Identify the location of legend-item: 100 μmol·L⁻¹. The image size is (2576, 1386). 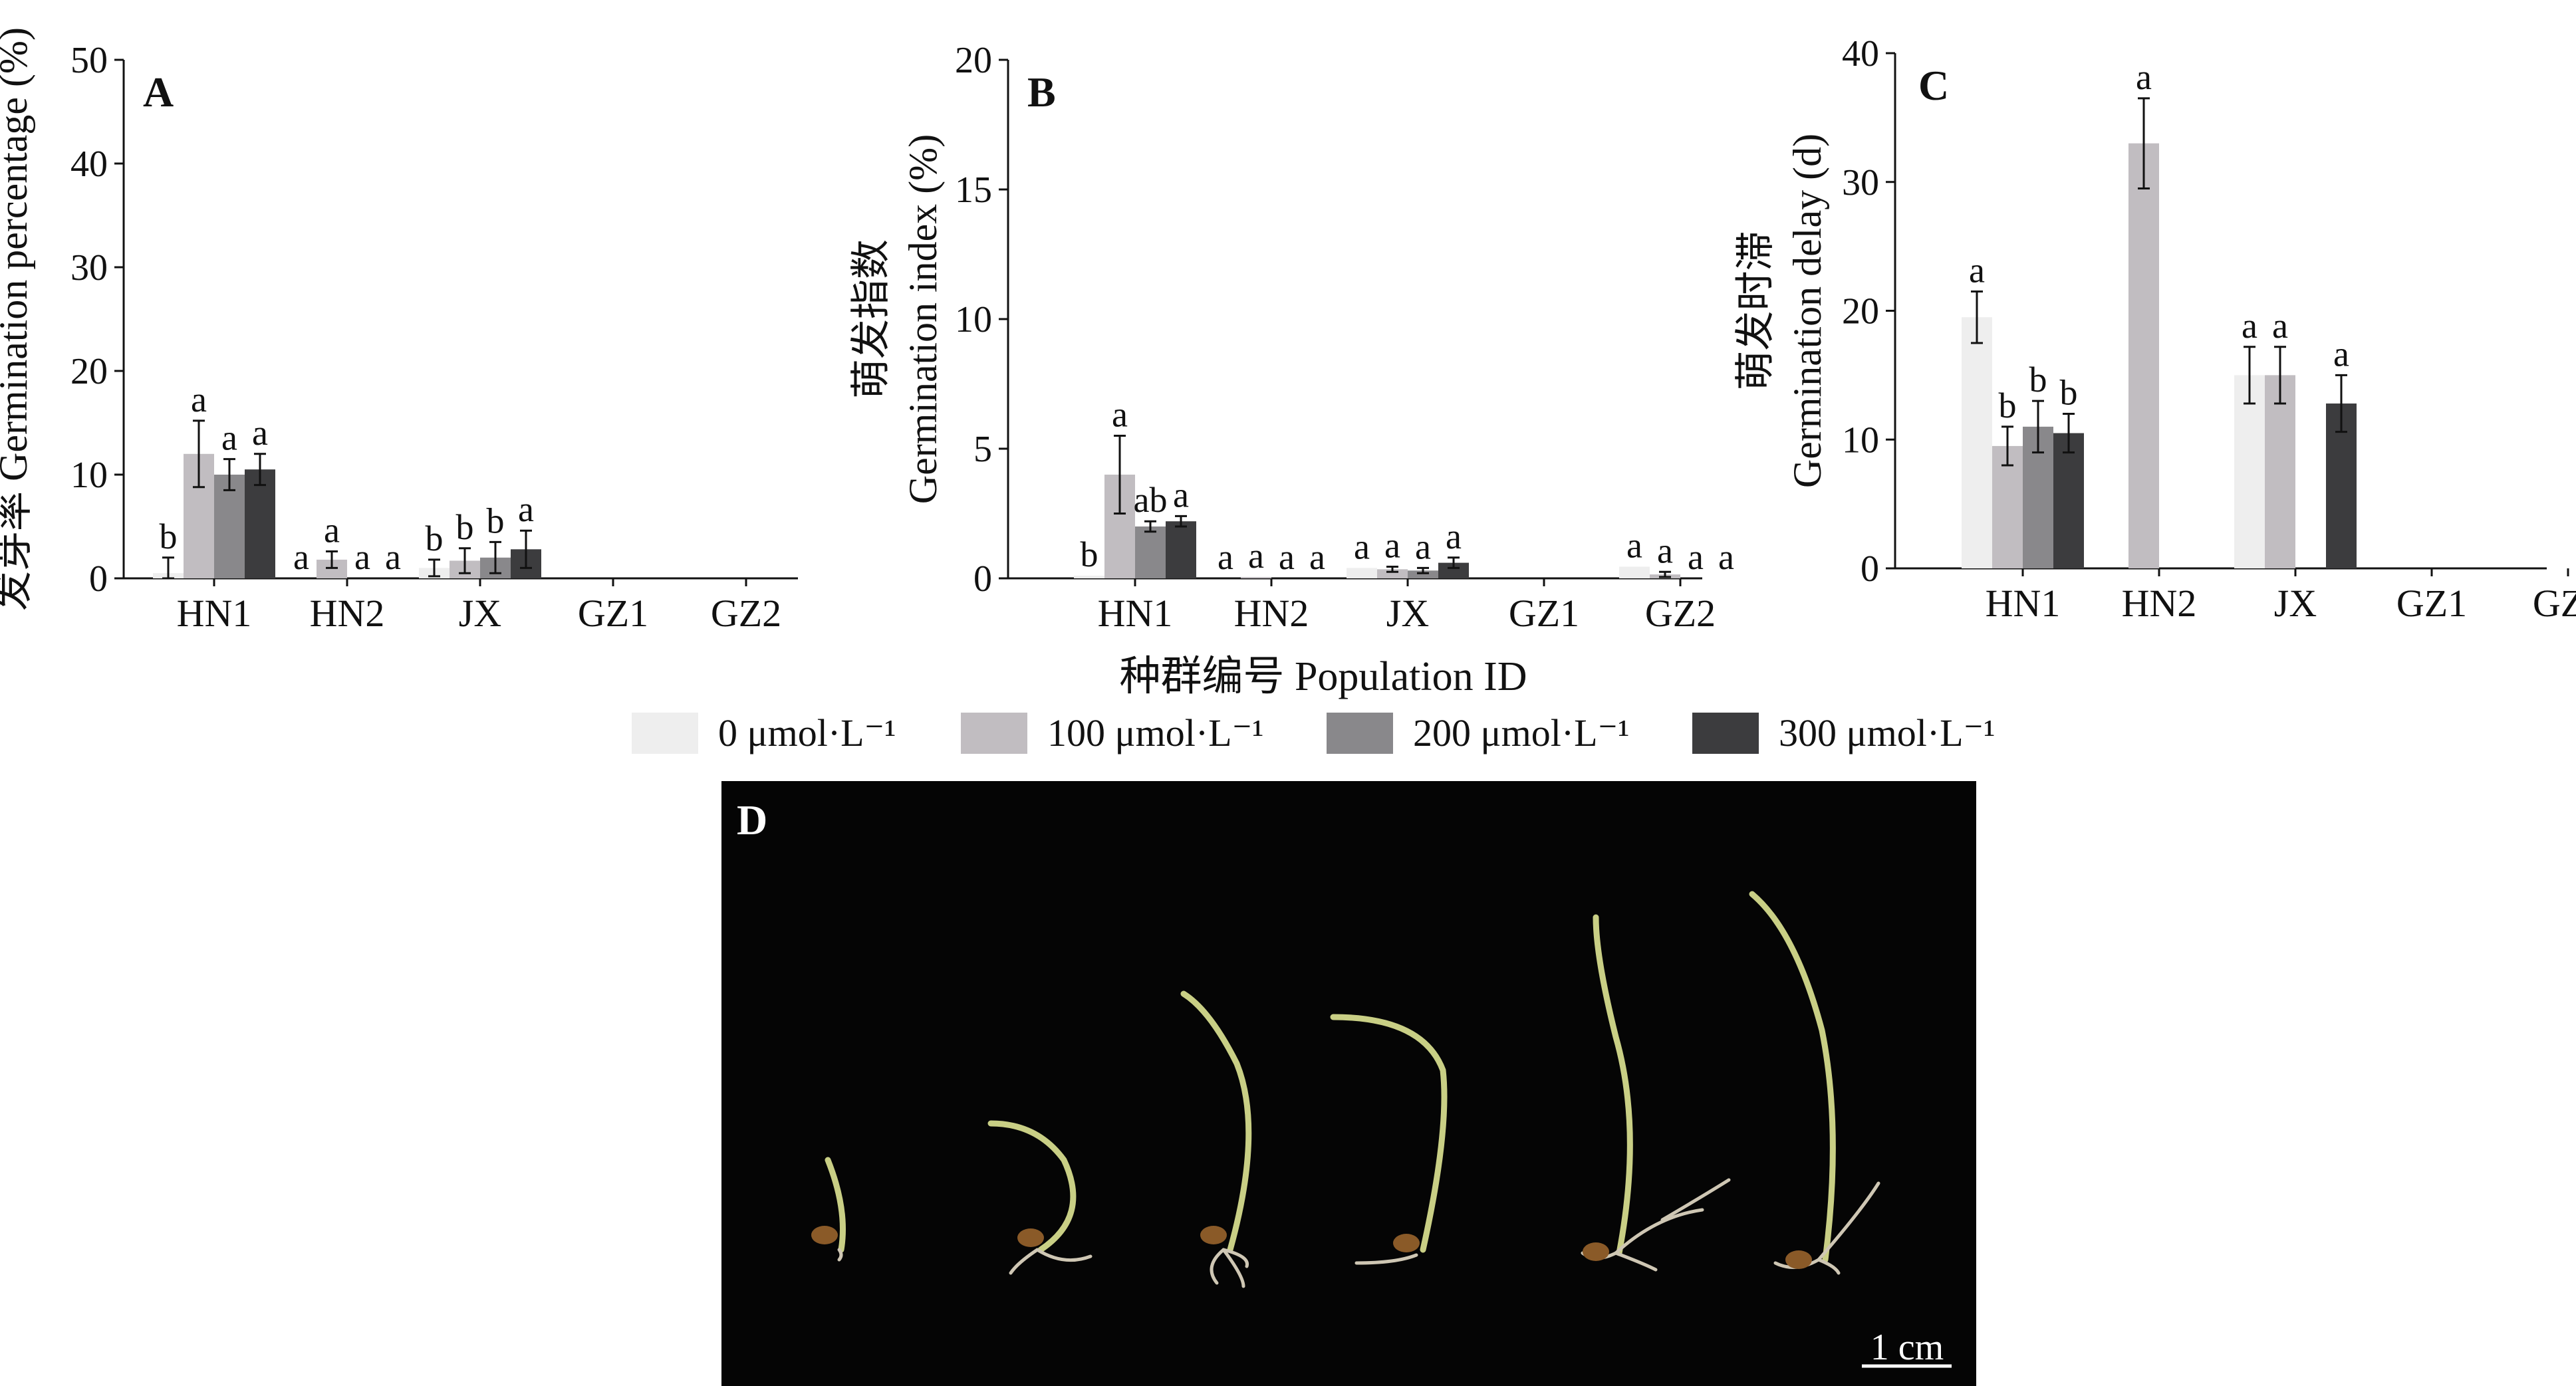
(1112, 732).